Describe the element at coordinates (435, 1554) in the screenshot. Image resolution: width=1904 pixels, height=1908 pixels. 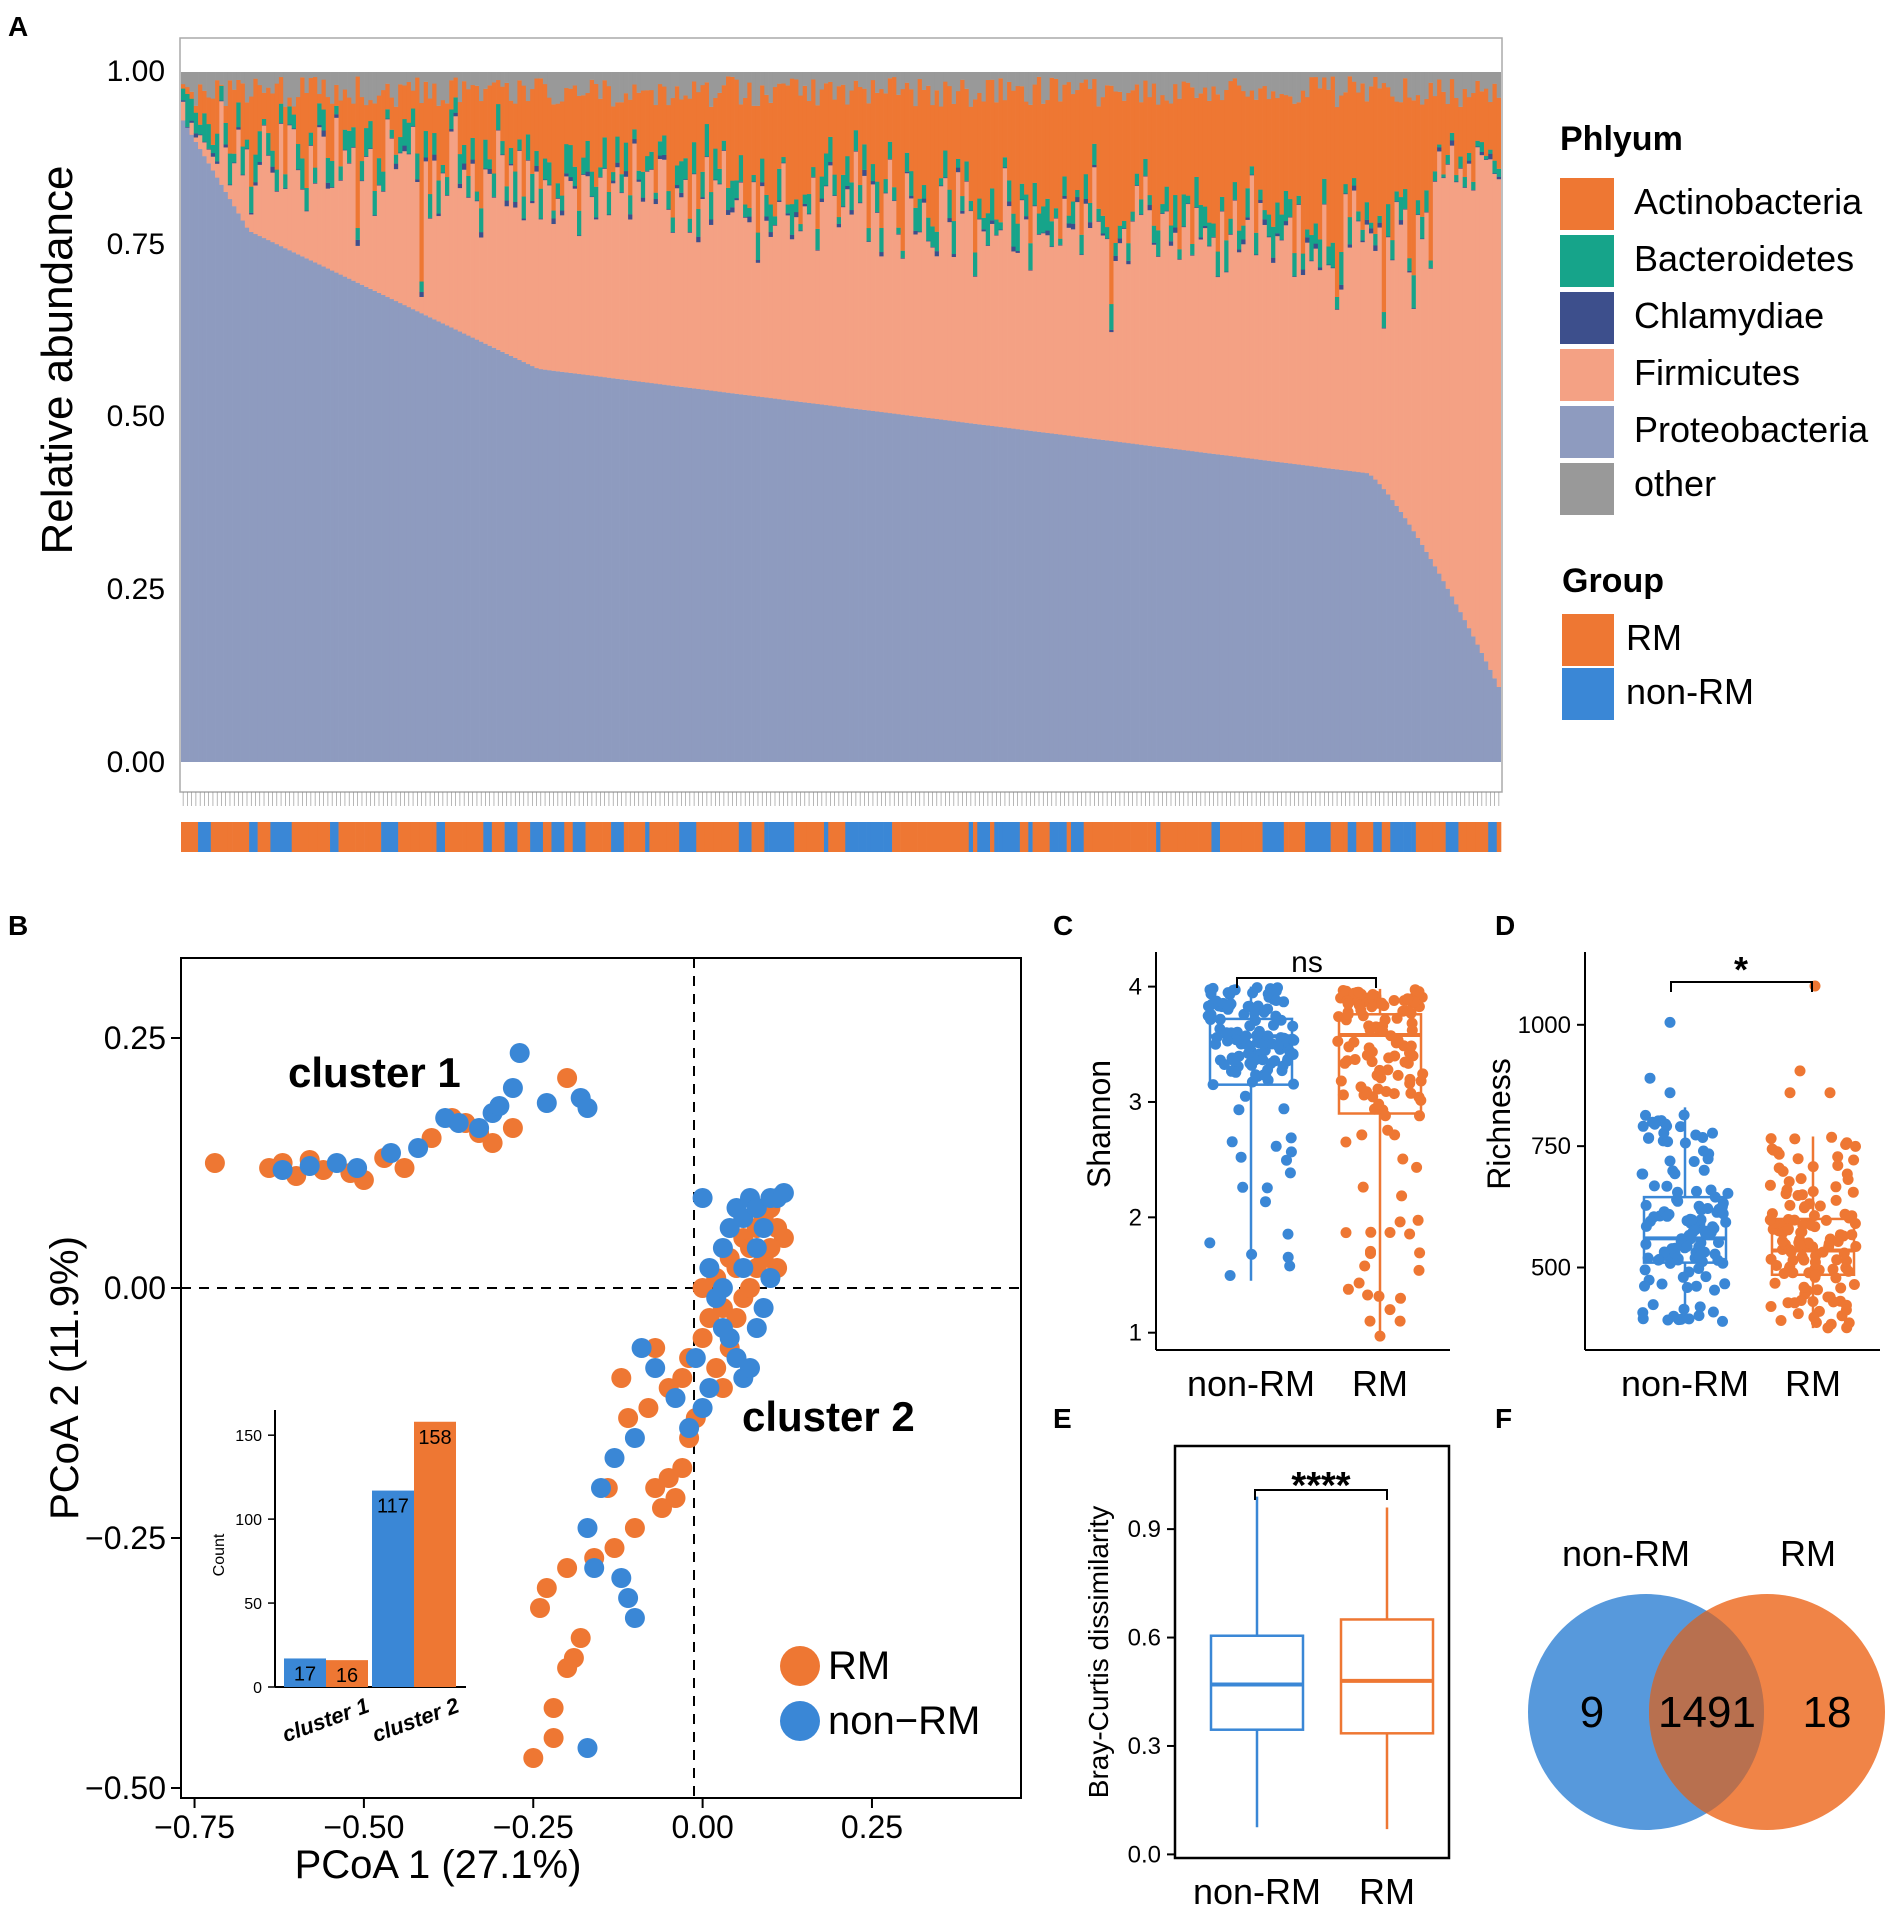
I see `inset-bar` at that location.